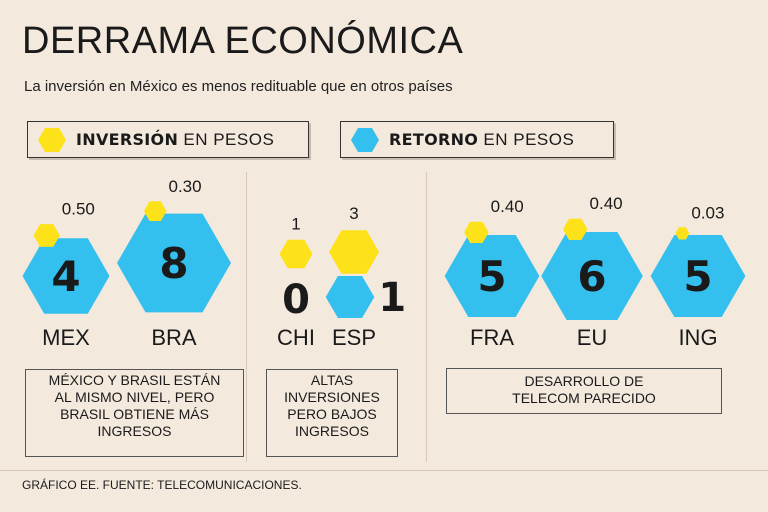 This screenshot has width=768, height=512. What do you see at coordinates (155, 211) in the screenshot?
I see `investment-hex-bra` at bounding box center [155, 211].